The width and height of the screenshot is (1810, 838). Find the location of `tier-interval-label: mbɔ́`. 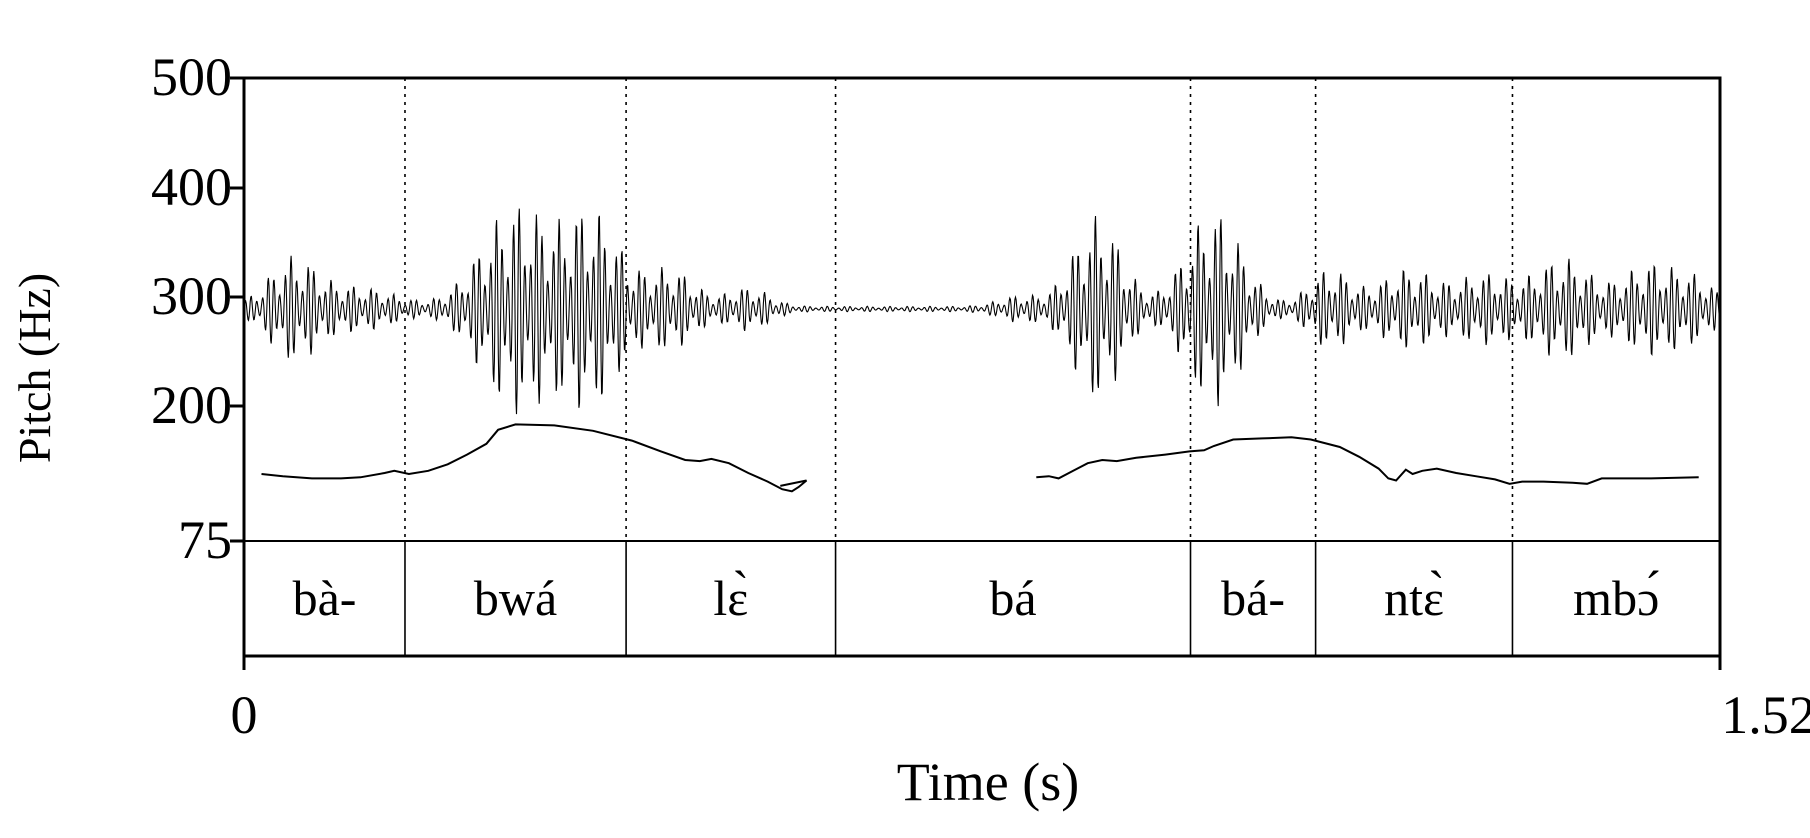

tier-interval-label: mbɔ́ is located at coordinates (1616, 597).